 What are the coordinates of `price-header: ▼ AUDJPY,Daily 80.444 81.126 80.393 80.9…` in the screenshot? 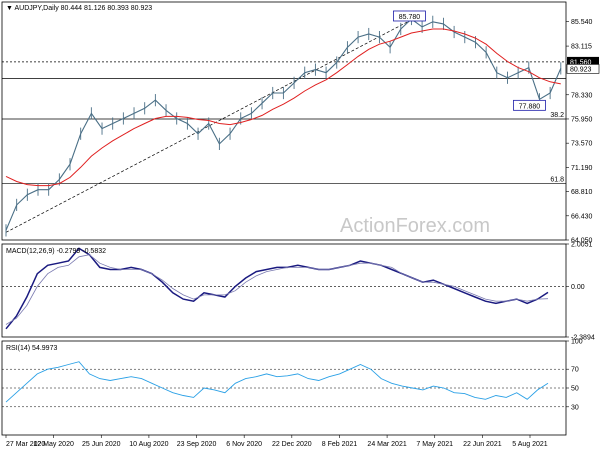 It's located at (79, 8).